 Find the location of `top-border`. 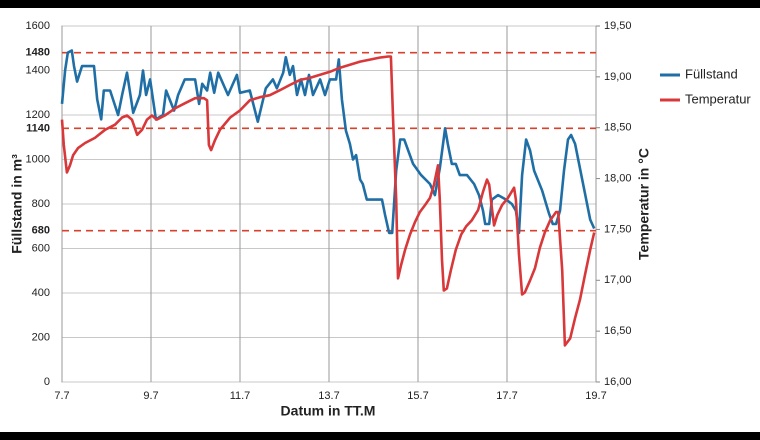

top-border is located at coordinates (380, 4).